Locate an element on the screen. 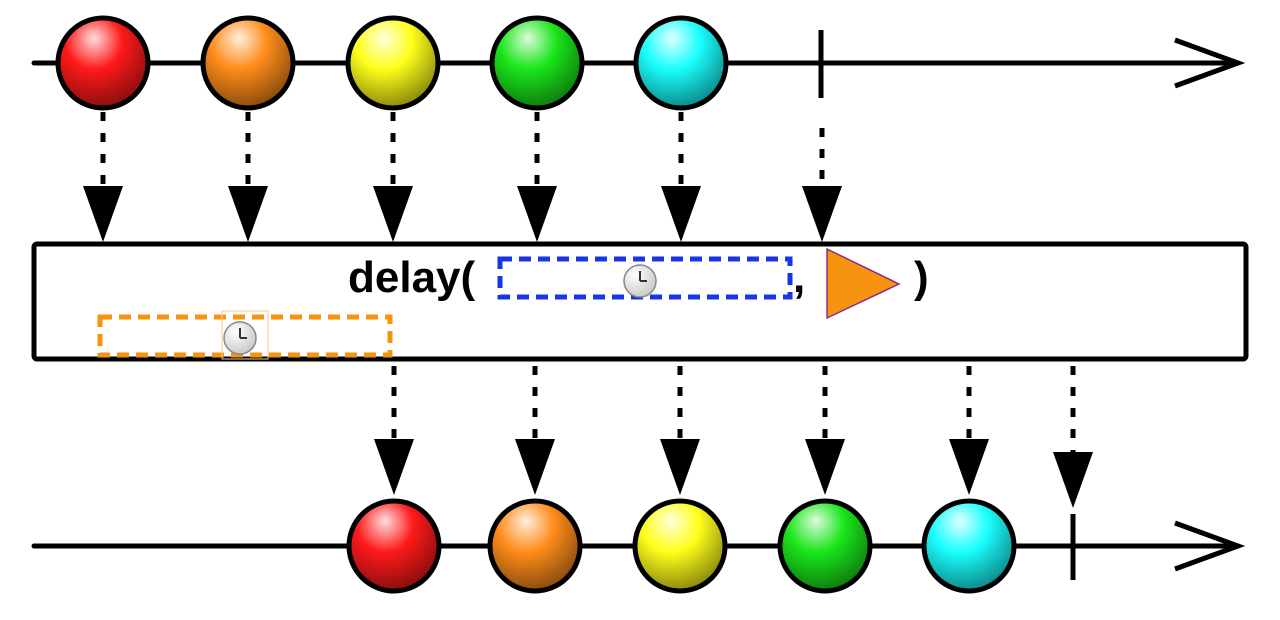  output-marbles is located at coordinates (681, 546).